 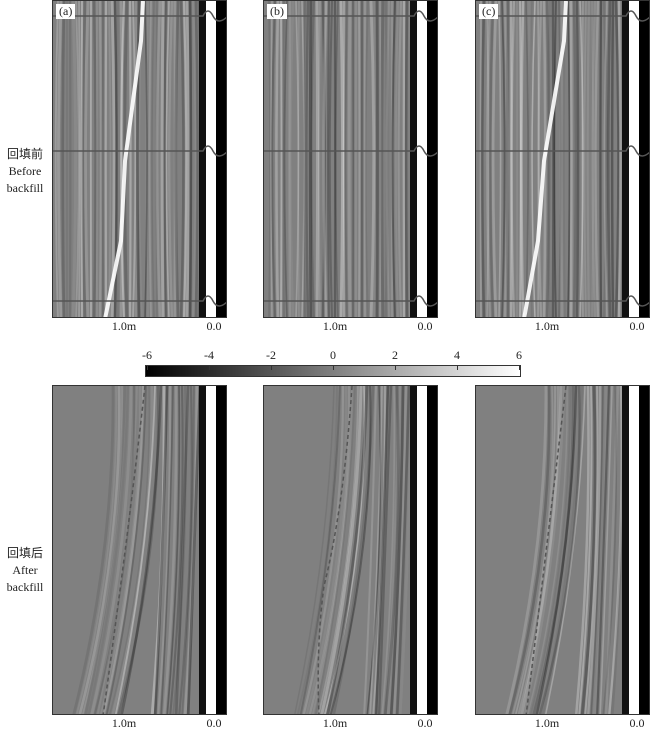 I want to click on radargram-panel: (c), so click(x=562, y=159).